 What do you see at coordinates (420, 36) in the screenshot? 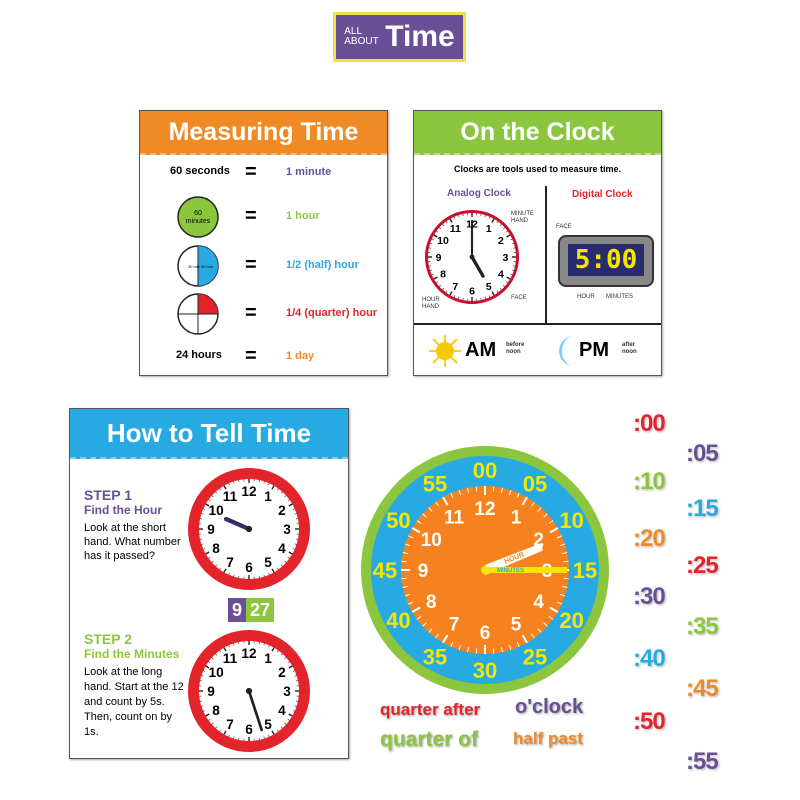
I see `title-big: Time` at bounding box center [420, 36].